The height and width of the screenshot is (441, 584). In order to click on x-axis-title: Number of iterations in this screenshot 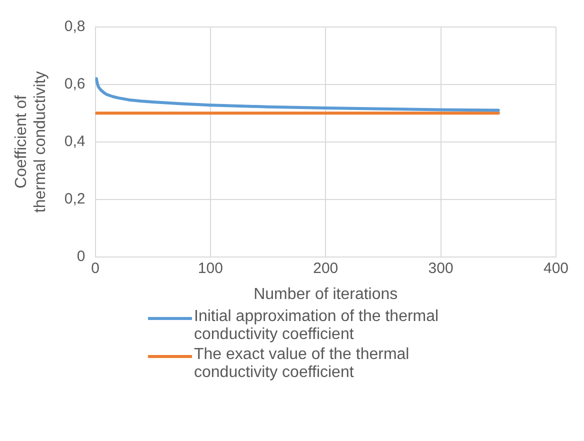, I will do `click(326, 294)`.